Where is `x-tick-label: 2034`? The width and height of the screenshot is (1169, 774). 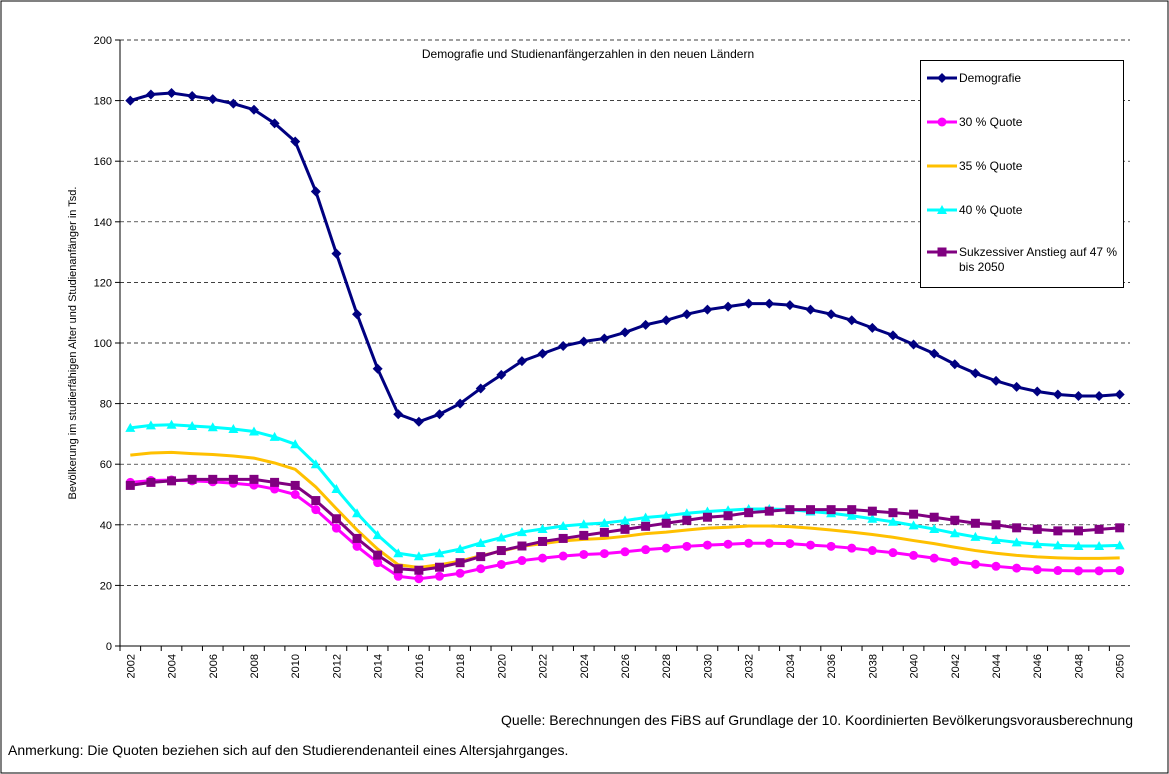 x-tick-label: 2034 is located at coordinates (791, 666).